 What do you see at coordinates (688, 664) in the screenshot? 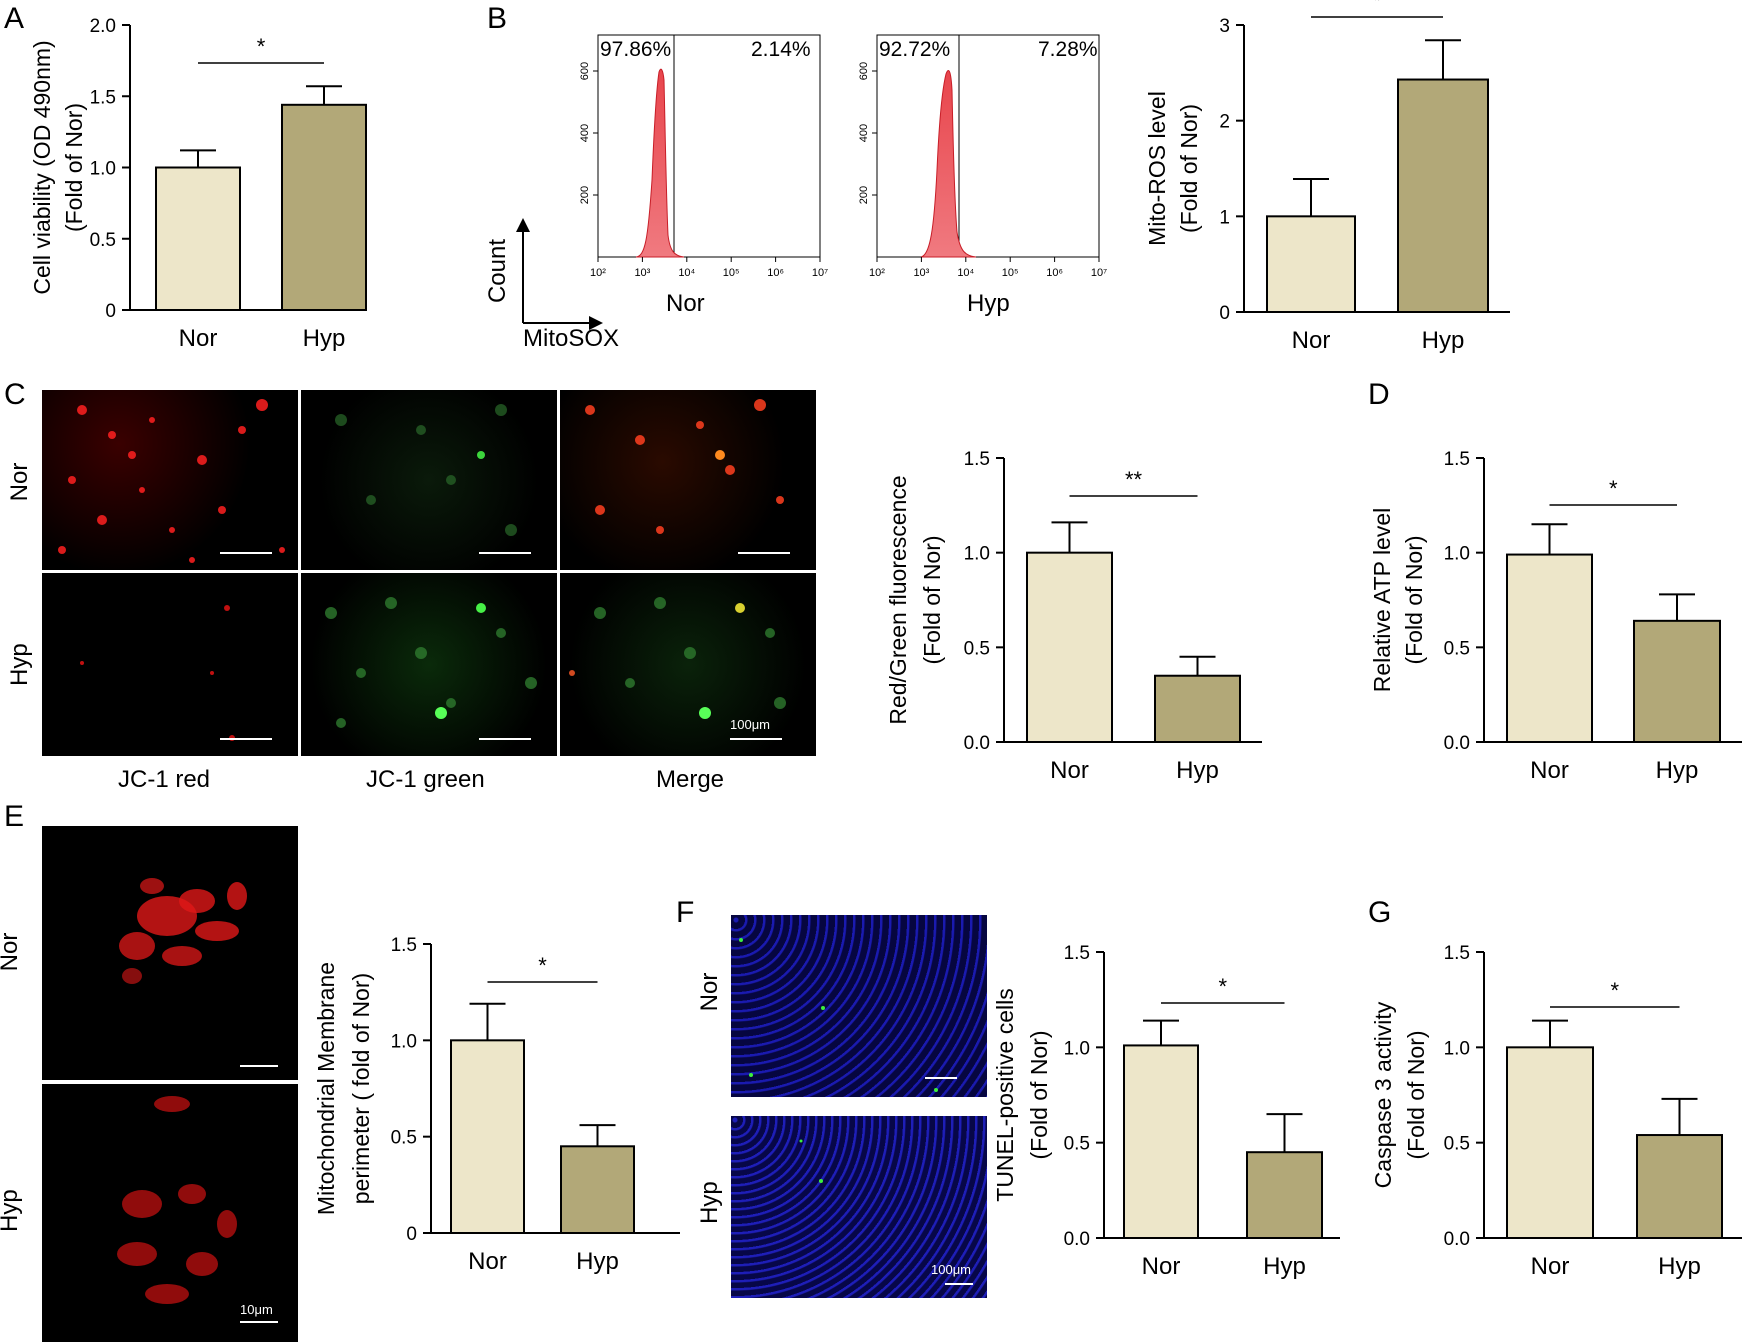
I see `jc1-hyp-merge: 100μm` at bounding box center [688, 664].